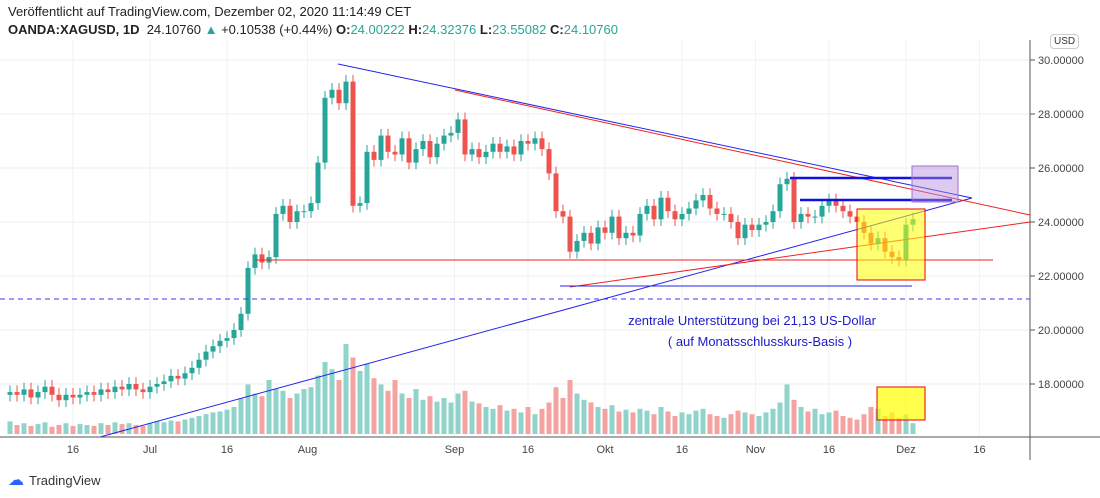 The image size is (1100, 498). I want to click on cloud-icon: ☁, so click(16, 480).